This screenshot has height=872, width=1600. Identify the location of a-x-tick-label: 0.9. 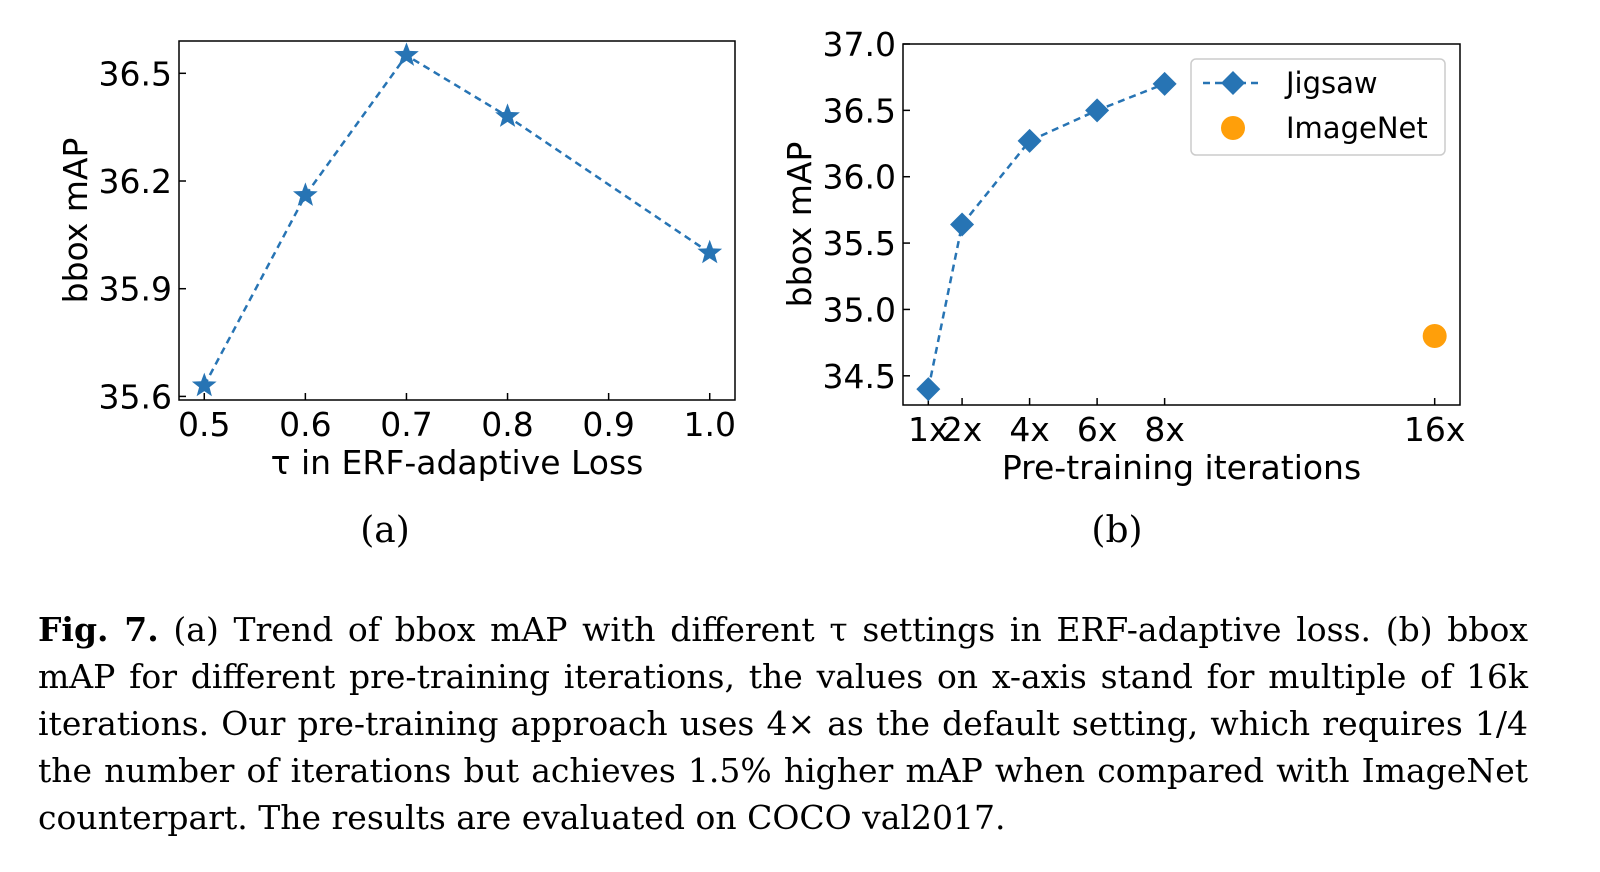
(608, 424).